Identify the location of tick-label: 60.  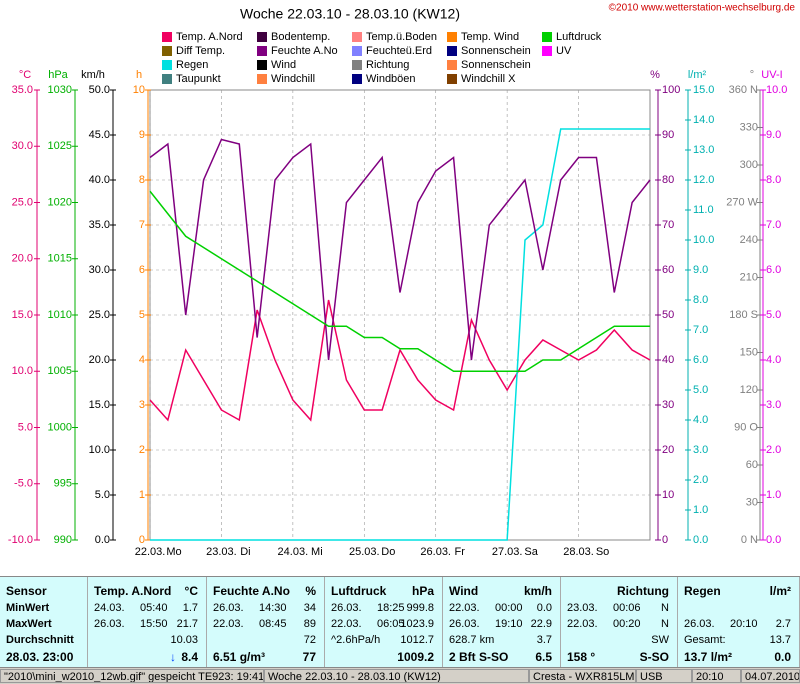
(668, 270).